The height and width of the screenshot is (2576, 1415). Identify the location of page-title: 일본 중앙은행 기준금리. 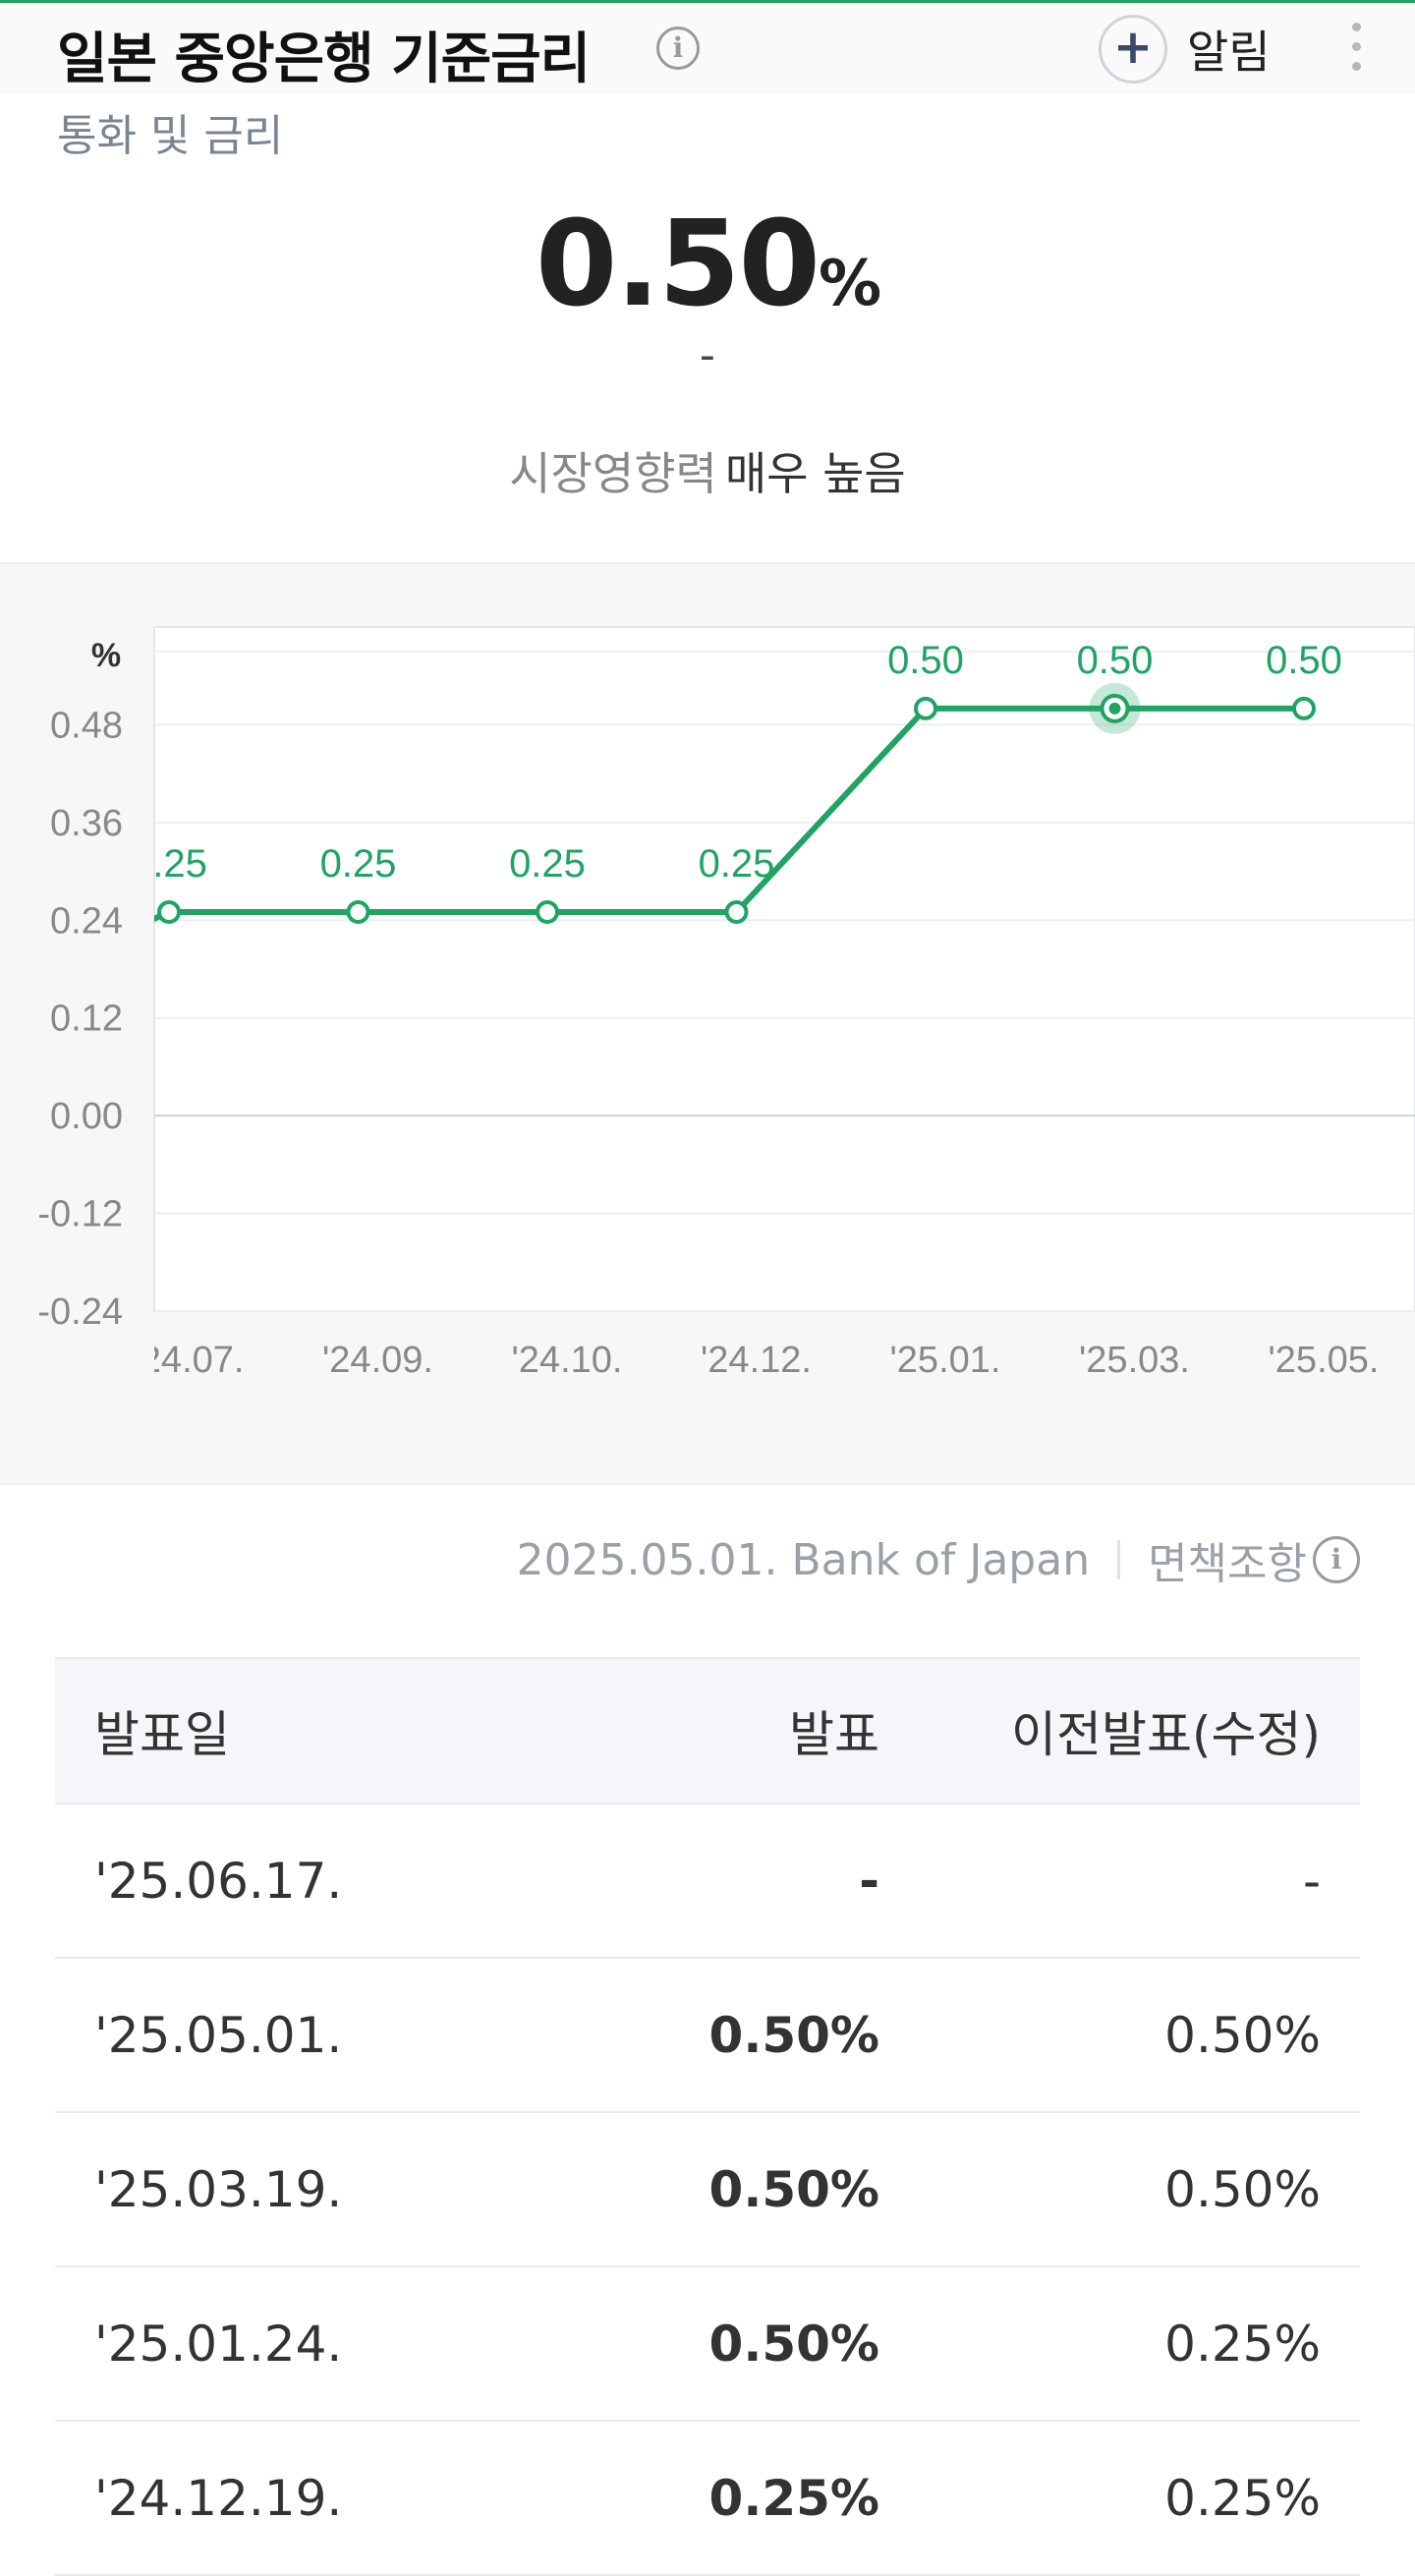
(324, 60).